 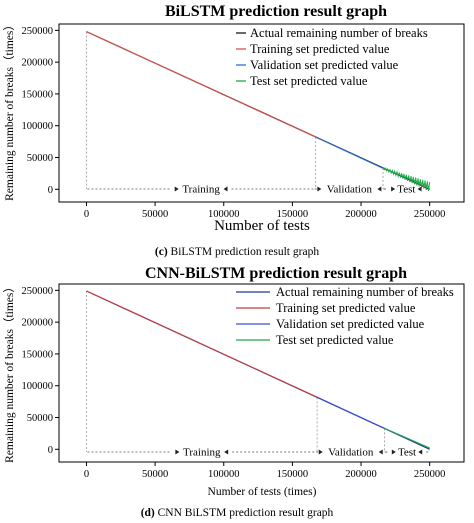 I want to click on test-series-line, so click(x=407, y=438).